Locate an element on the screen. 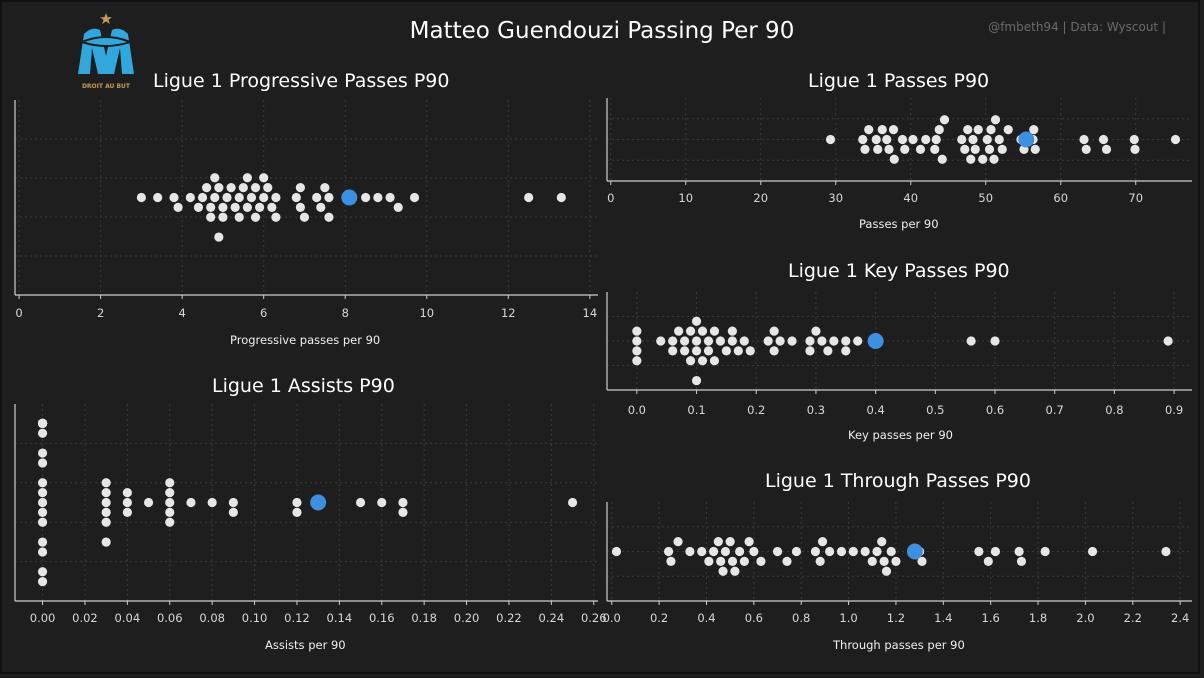 This screenshot has width=1204, height=678. assists-tick-label: 0.14 is located at coordinates (340, 618).